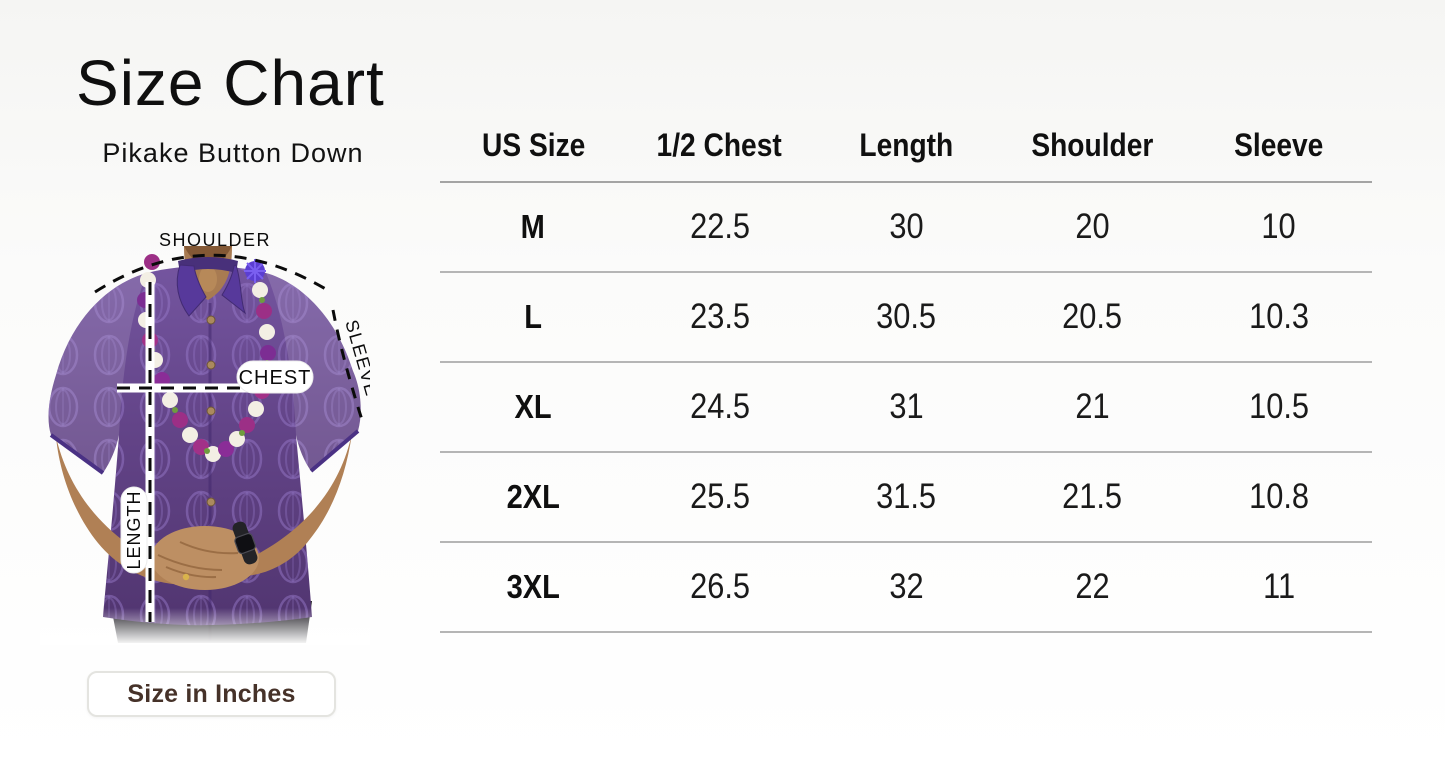  I want to click on cell-sleeve: 10.3, so click(1278, 316).